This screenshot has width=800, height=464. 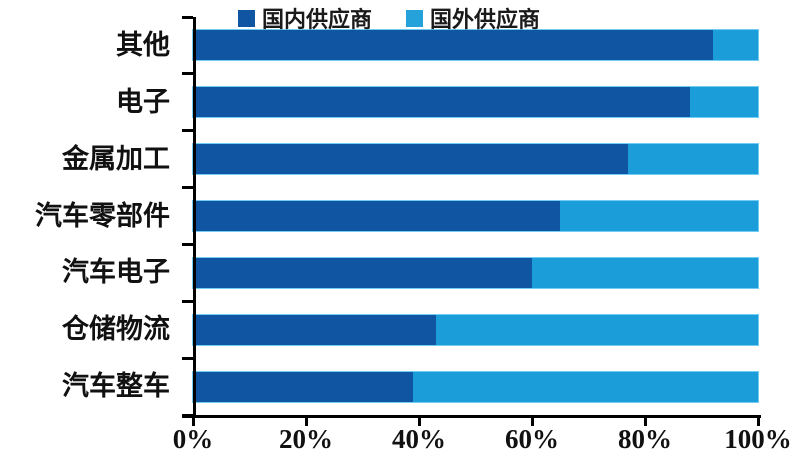 I want to click on category-label: 仓储物流, so click(x=116, y=329).